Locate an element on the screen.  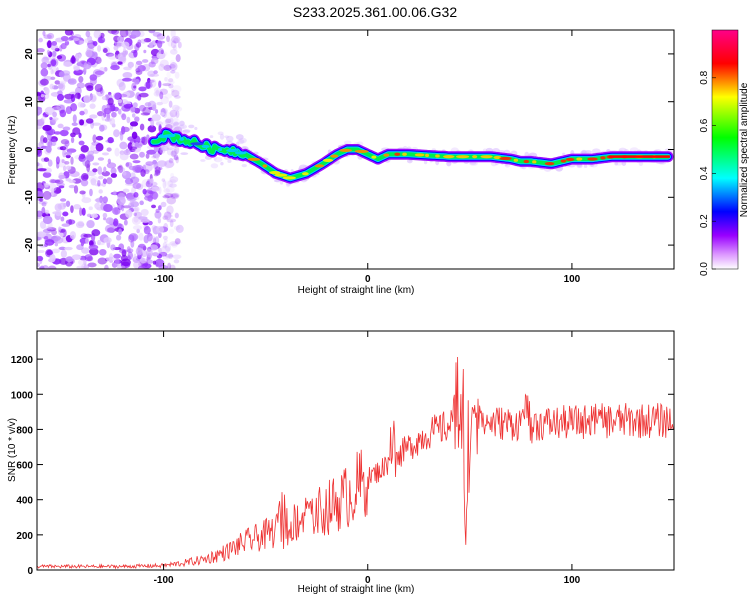
snr-ylabel: SNR (10 * v/v) is located at coordinates (12, 450).